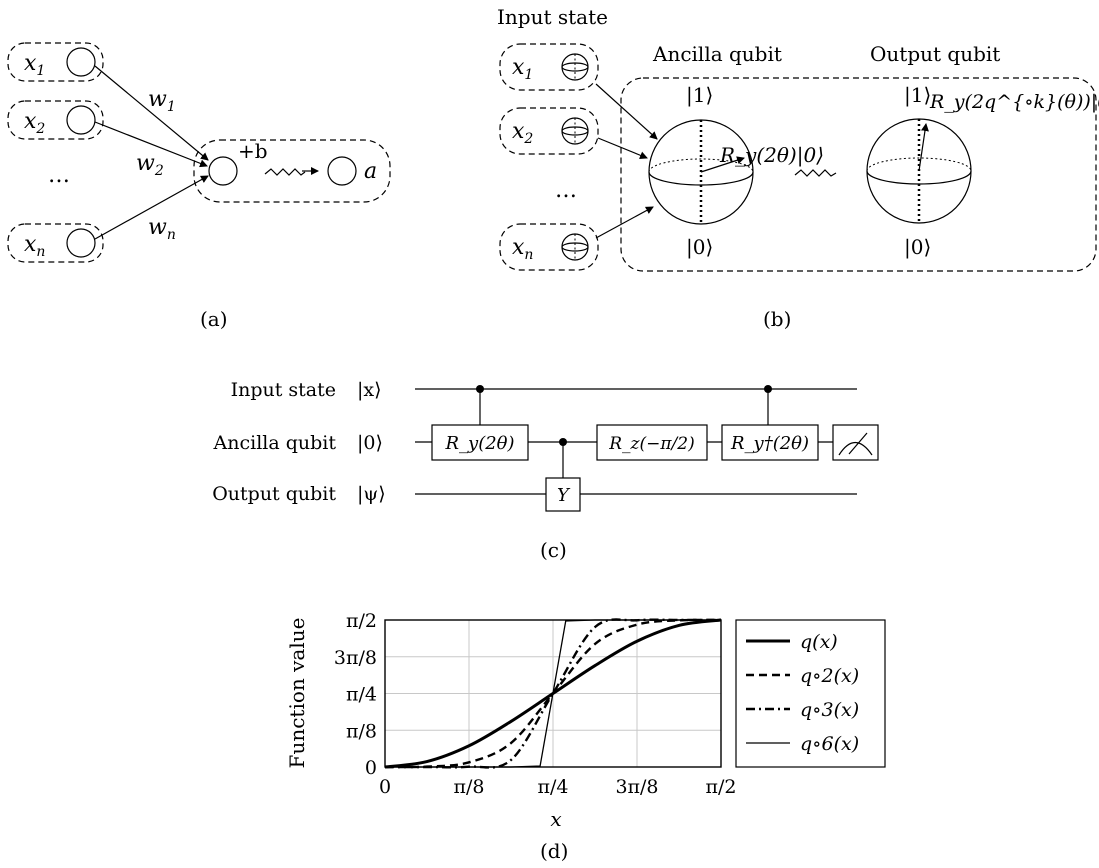 The image size is (1099, 868). What do you see at coordinates (699, 247) in the screenshot?
I see `ancilla-ket0: |0⟩` at bounding box center [699, 247].